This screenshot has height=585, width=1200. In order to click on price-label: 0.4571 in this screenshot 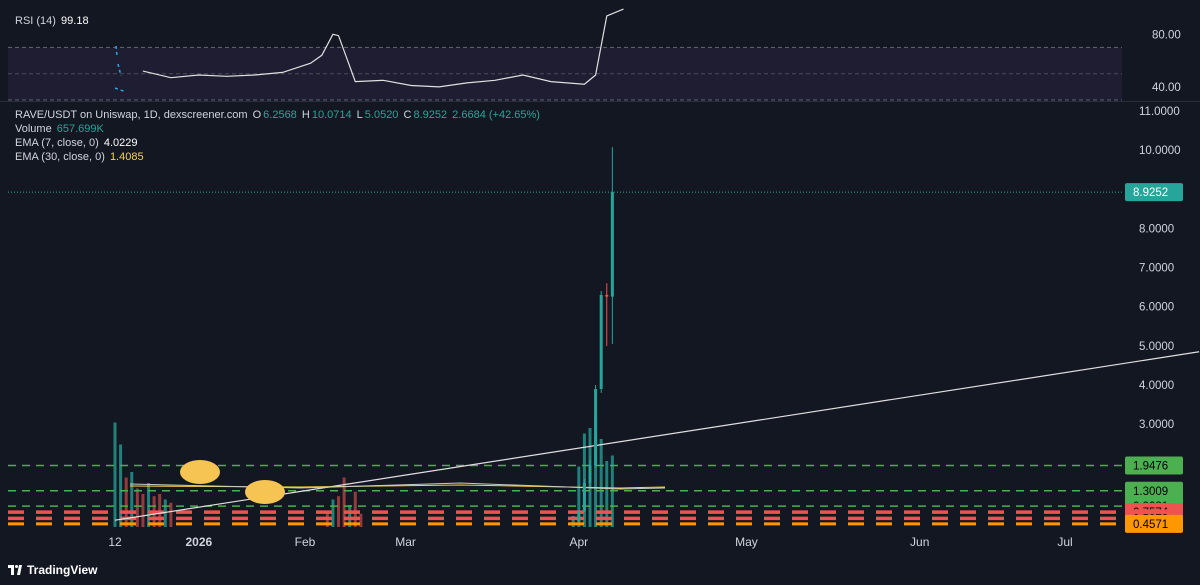, I will do `click(1150, 525)`.